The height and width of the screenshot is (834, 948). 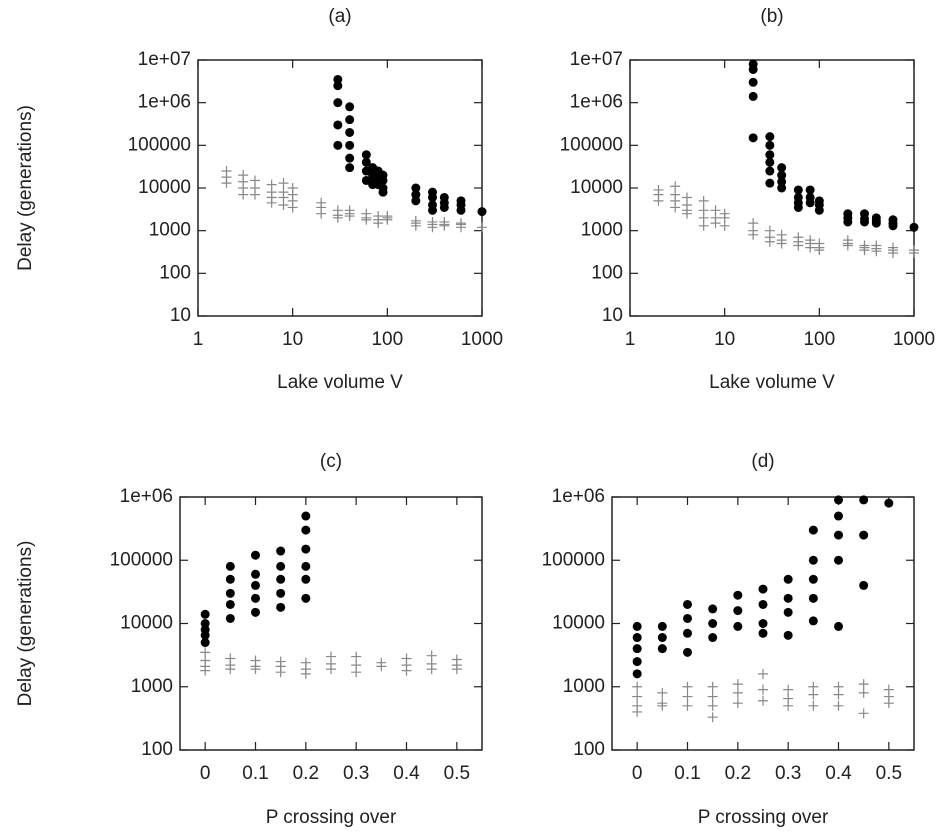 What do you see at coordinates (387, 339) in the screenshot?
I see `x-tick-label: 100` at bounding box center [387, 339].